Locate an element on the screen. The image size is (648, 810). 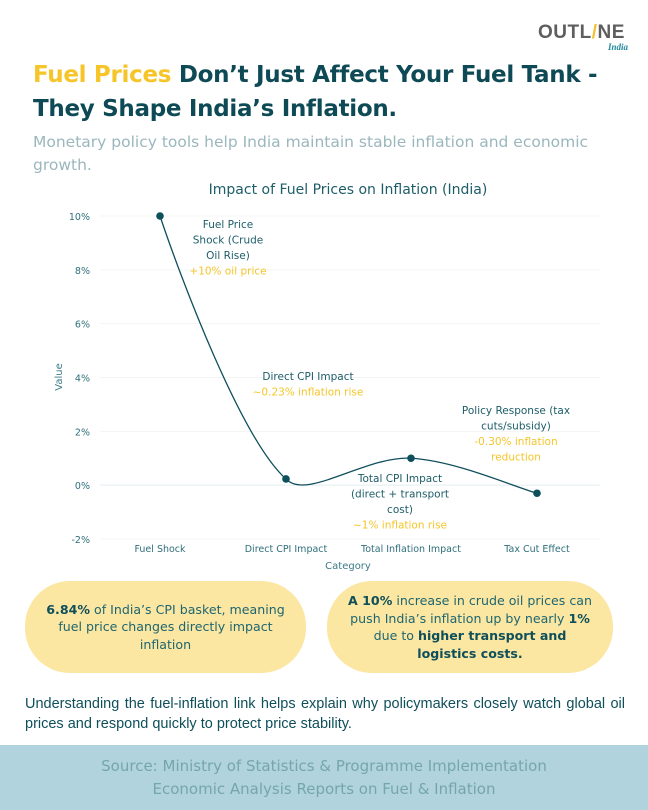
y-axis-ticks: 10% 8% 6% 4% 2% 0% -2% is located at coordinates (79, 379).